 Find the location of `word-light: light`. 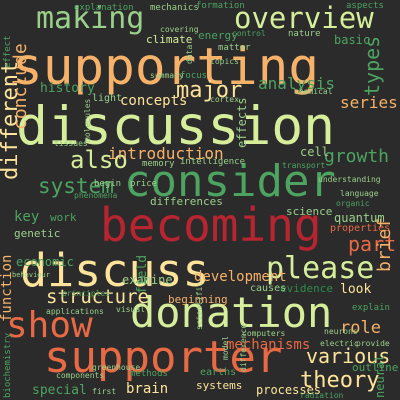

word-light: light is located at coordinates (107, 98).